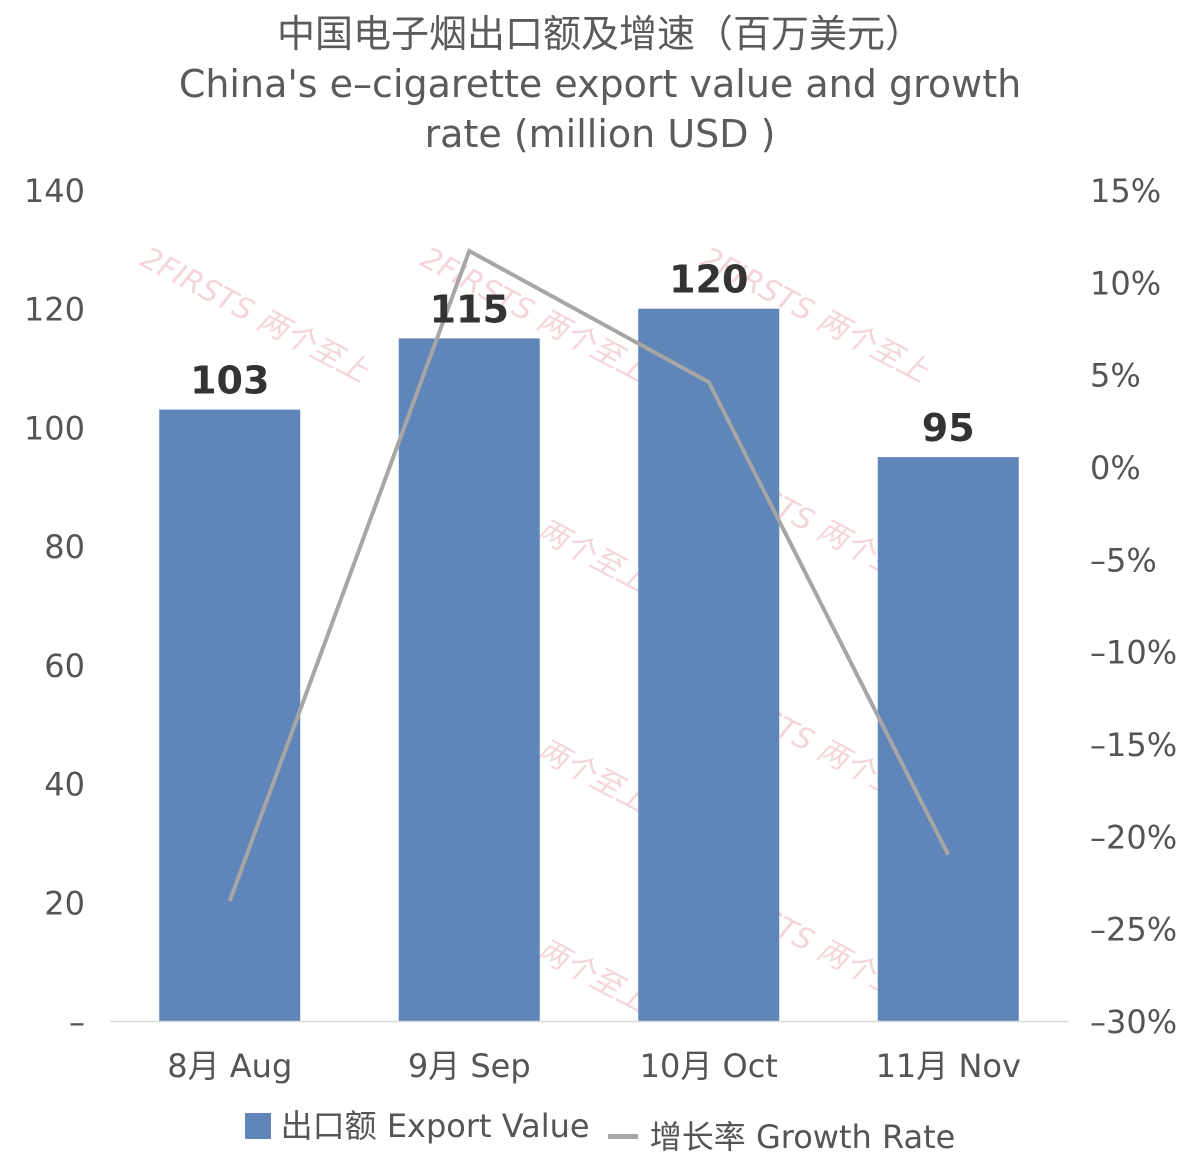  Describe the element at coordinates (600, 134) in the screenshot. I see `chart-title-en-line2: rate (million USD )` at that location.